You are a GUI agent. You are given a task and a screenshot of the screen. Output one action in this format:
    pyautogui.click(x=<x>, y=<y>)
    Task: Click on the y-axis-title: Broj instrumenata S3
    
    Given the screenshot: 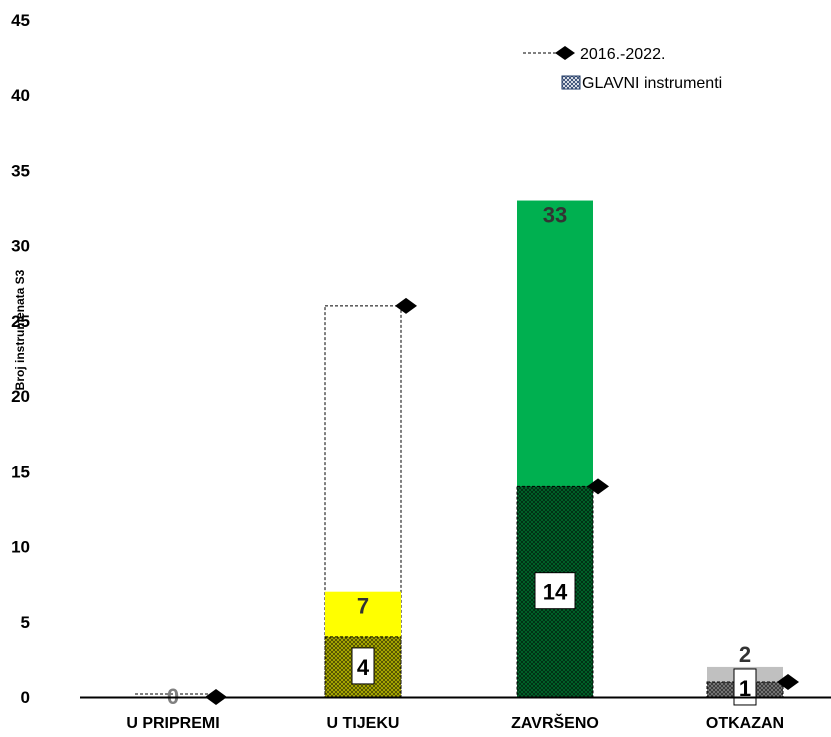 What is the action you would take?
    pyautogui.click(x=20, y=329)
    